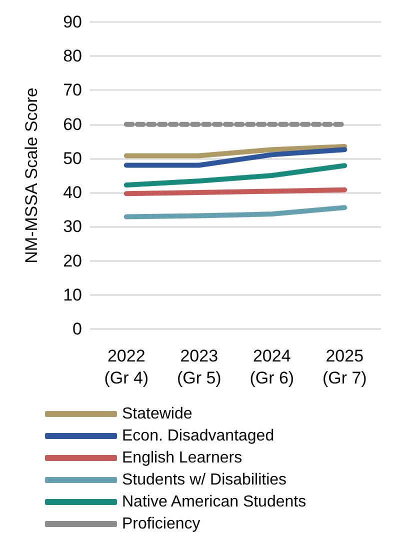 The width and height of the screenshot is (401, 544). I want to click on legend-label: Statewide, so click(157, 414).